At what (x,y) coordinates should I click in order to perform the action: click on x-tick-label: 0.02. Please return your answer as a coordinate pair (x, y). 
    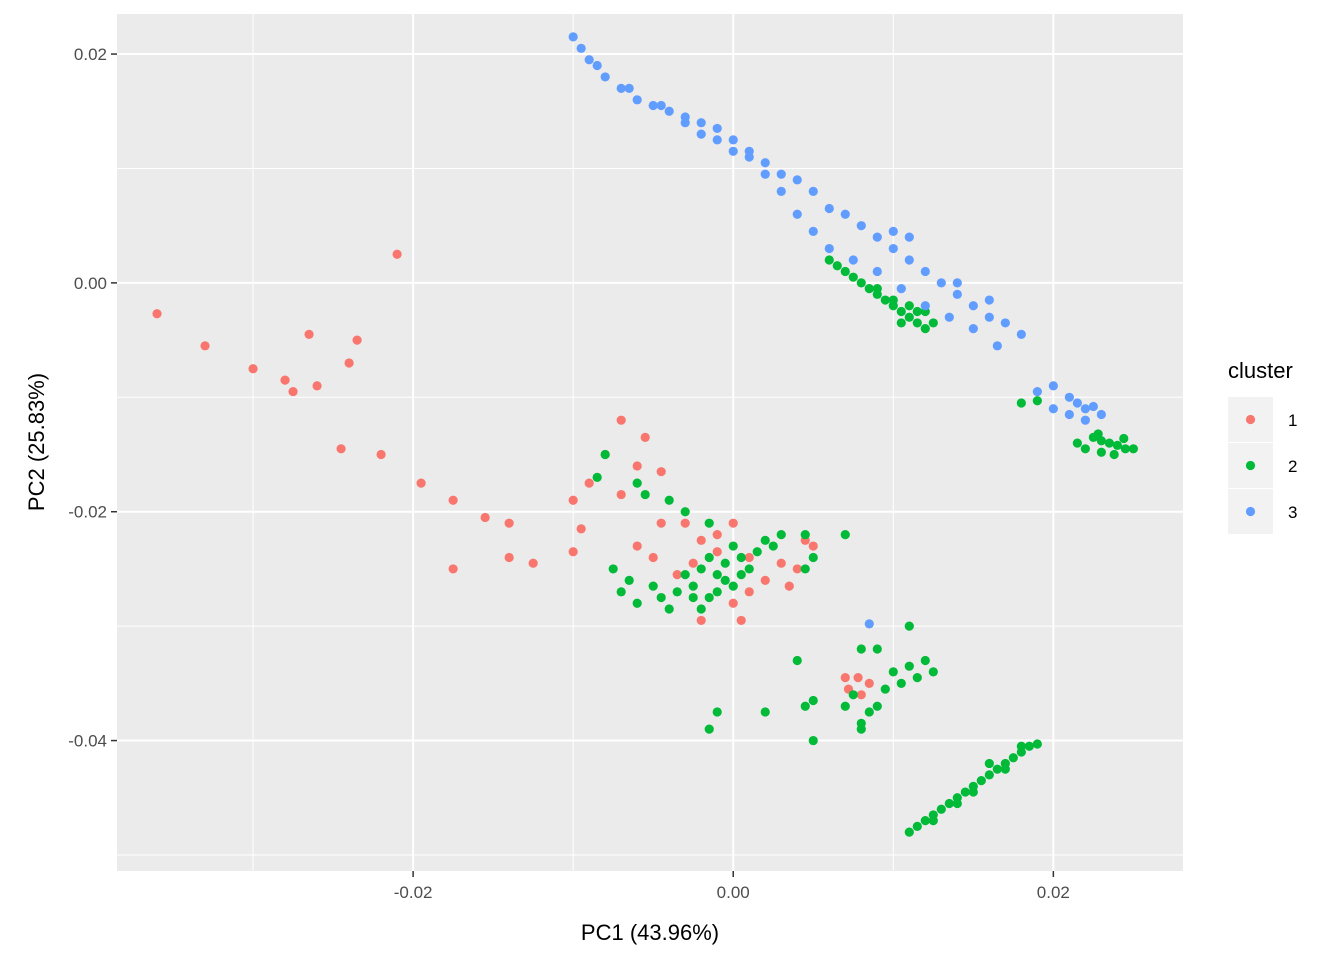
    Looking at the image, I should click on (1053, 892).